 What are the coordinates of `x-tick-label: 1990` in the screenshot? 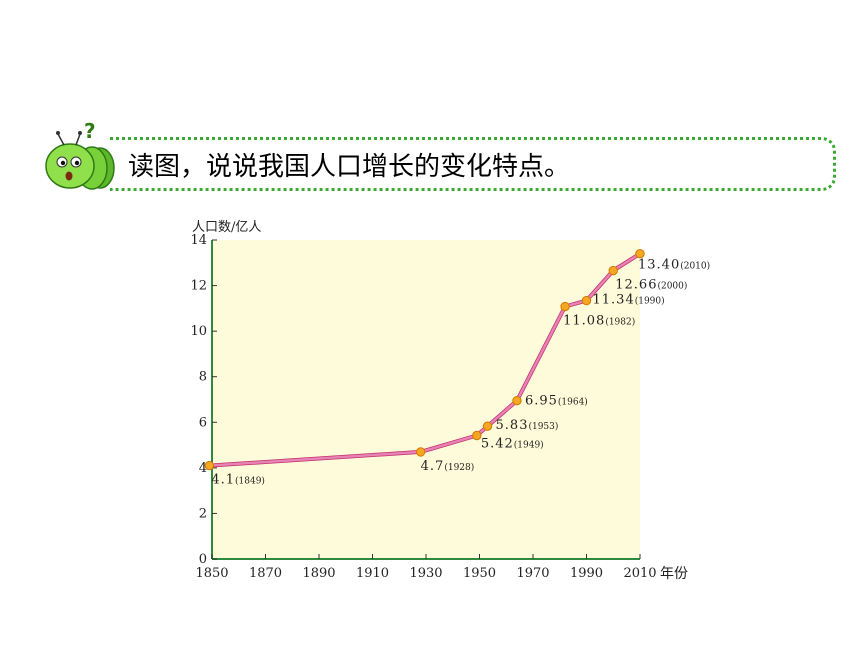 It's located at (586, 573).